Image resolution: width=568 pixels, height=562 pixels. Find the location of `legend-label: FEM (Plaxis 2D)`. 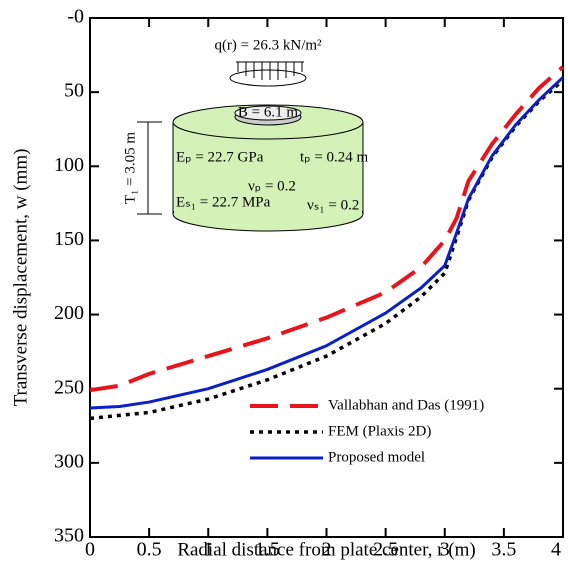

legend-label: FEM (Plaxis 2D) is located at coordinates (379, 431).